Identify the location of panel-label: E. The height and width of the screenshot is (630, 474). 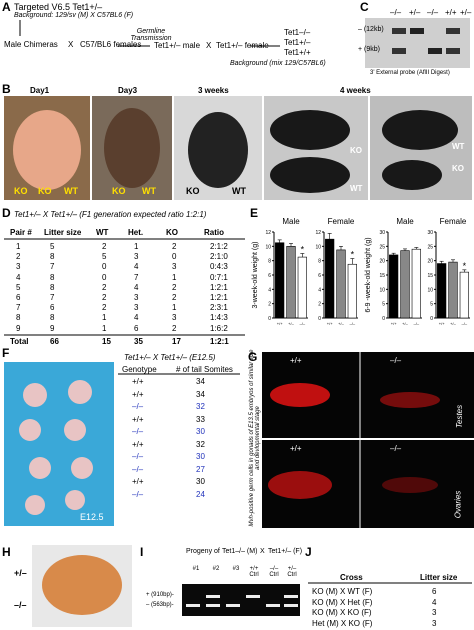
(254, 213).